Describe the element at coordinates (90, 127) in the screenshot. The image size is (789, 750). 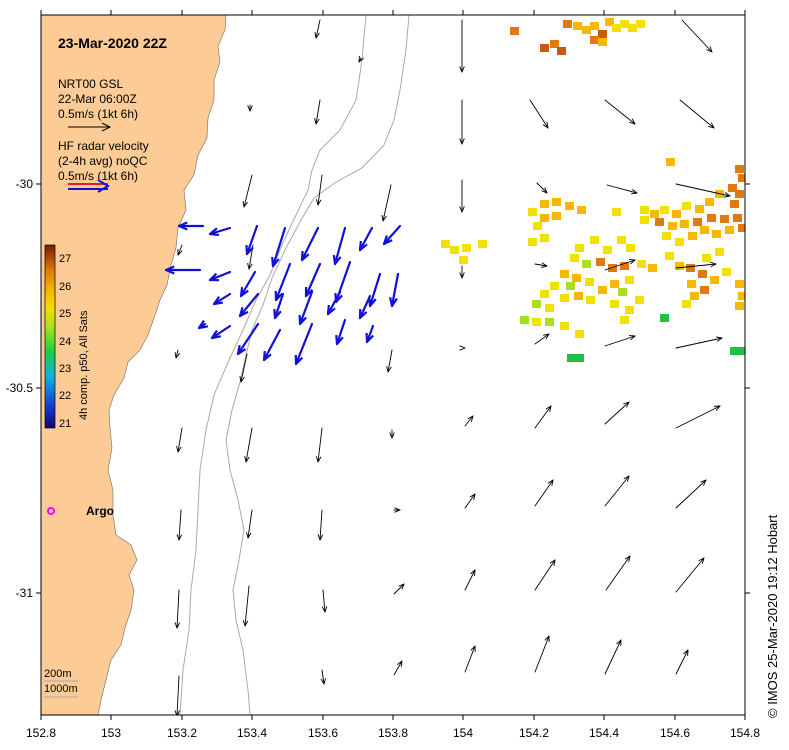
I see `model-scale-arrow` at that location.